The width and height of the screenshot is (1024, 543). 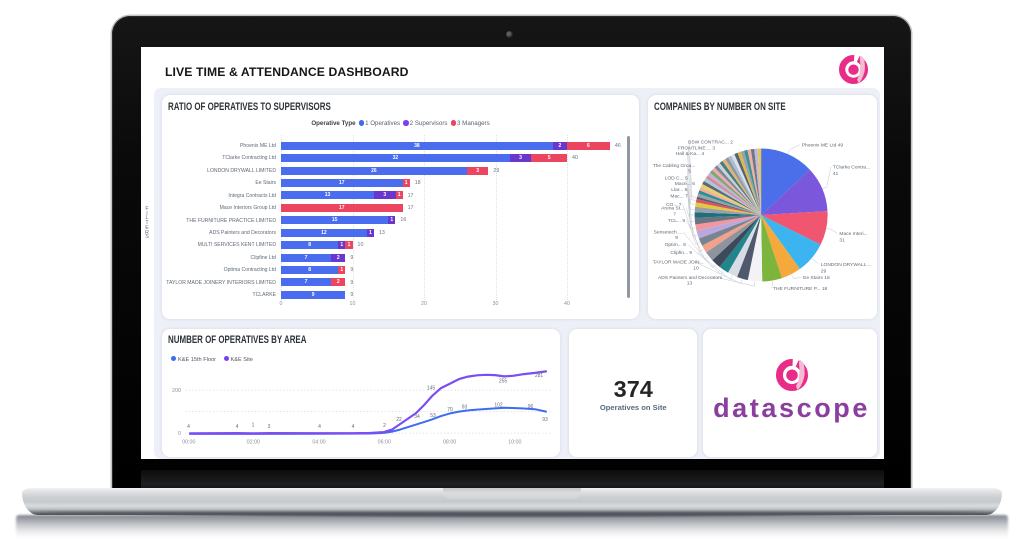 I want to click on svg-text: 5, so click(x=689, y=172).